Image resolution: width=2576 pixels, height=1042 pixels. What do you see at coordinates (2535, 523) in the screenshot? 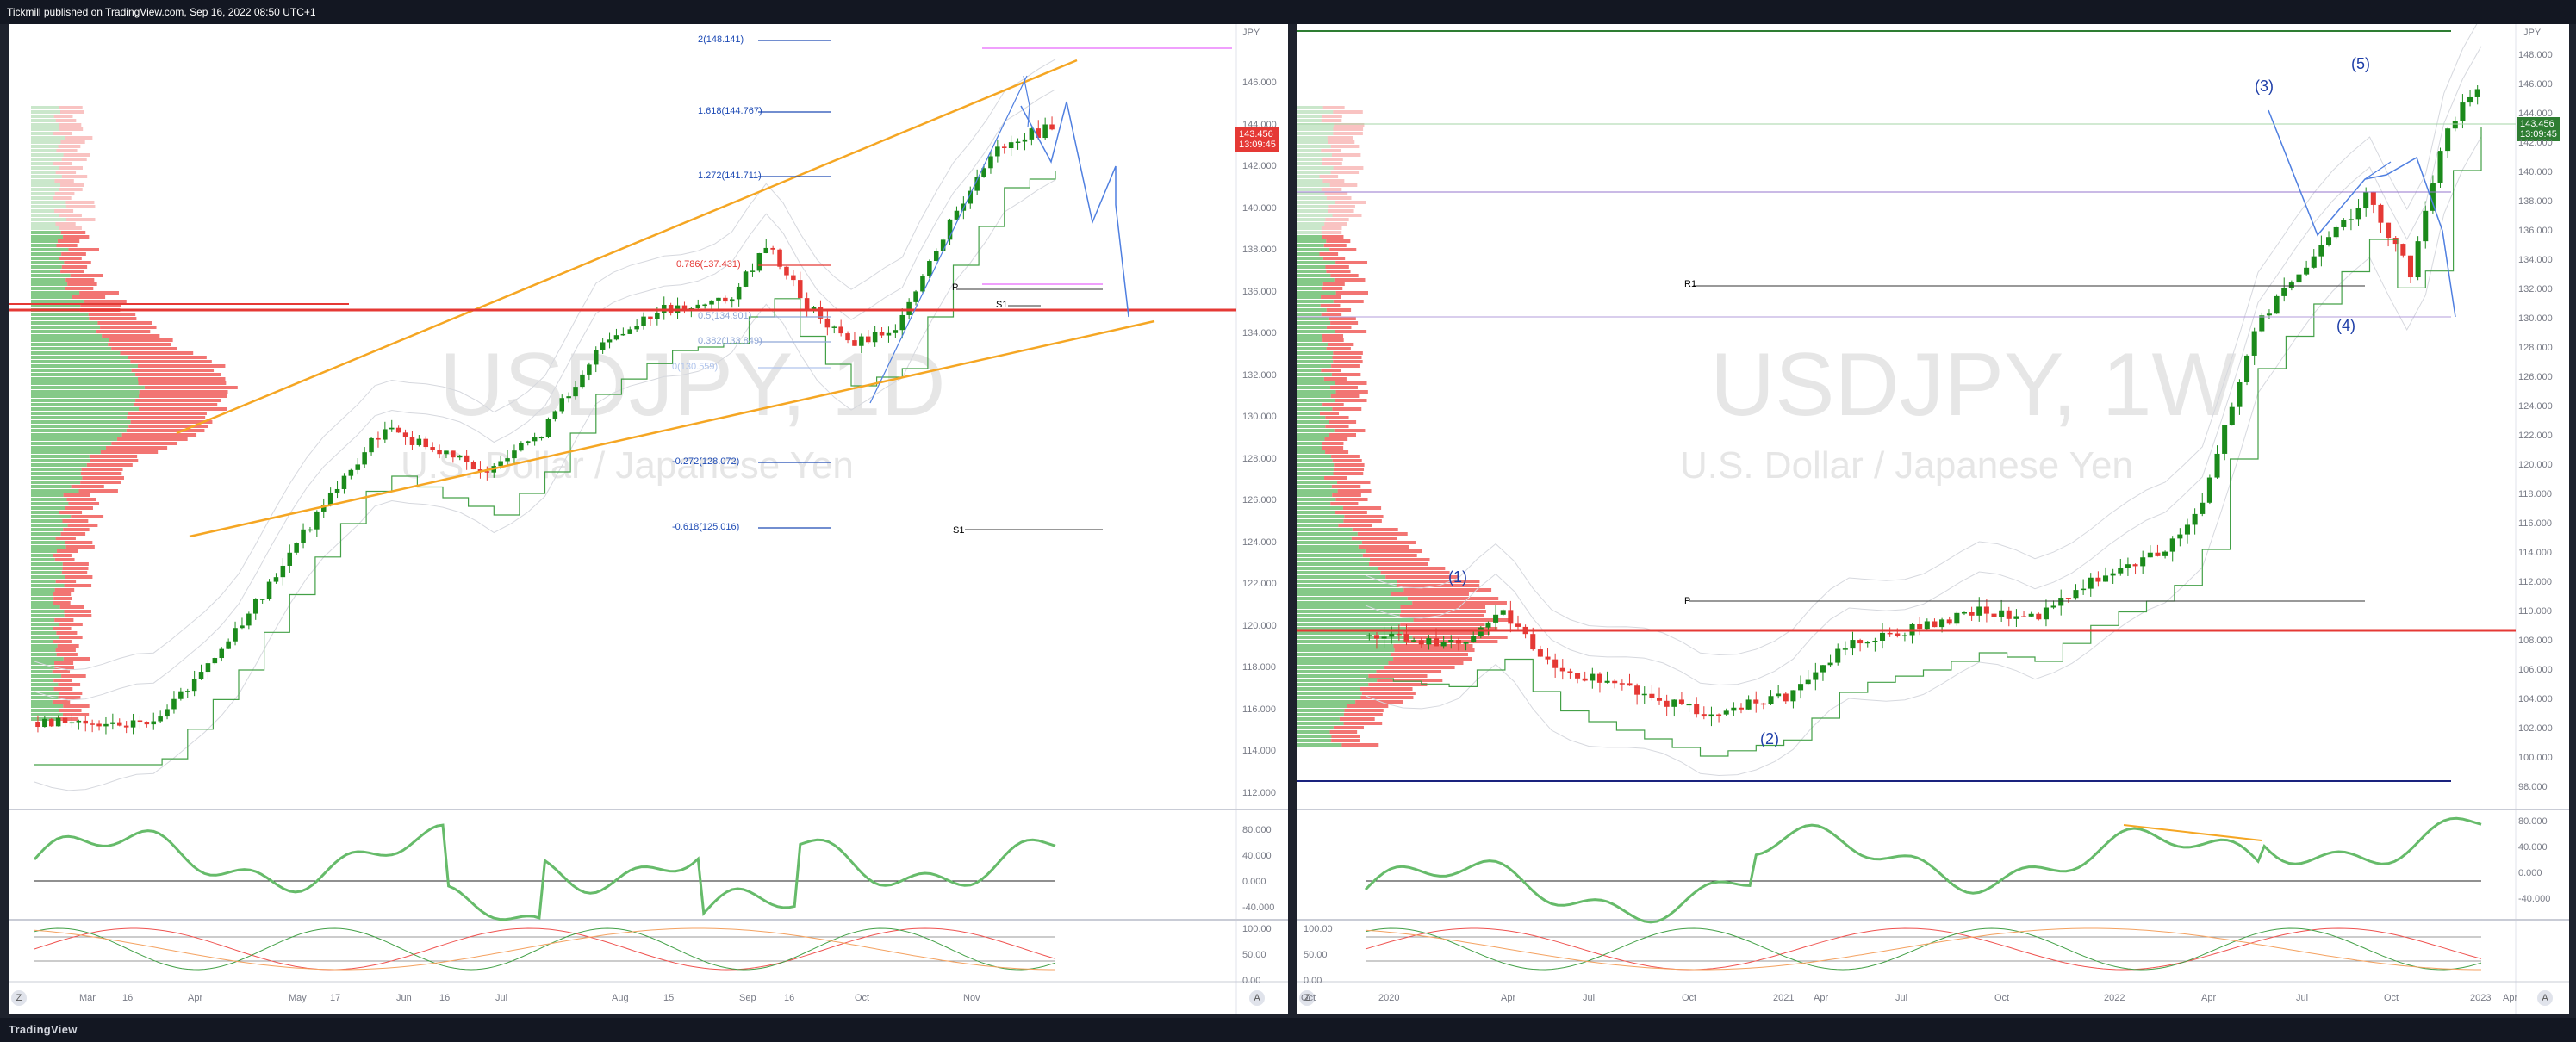
I see `price-tick-label: 116.000` at bounding box center [2535, 523].